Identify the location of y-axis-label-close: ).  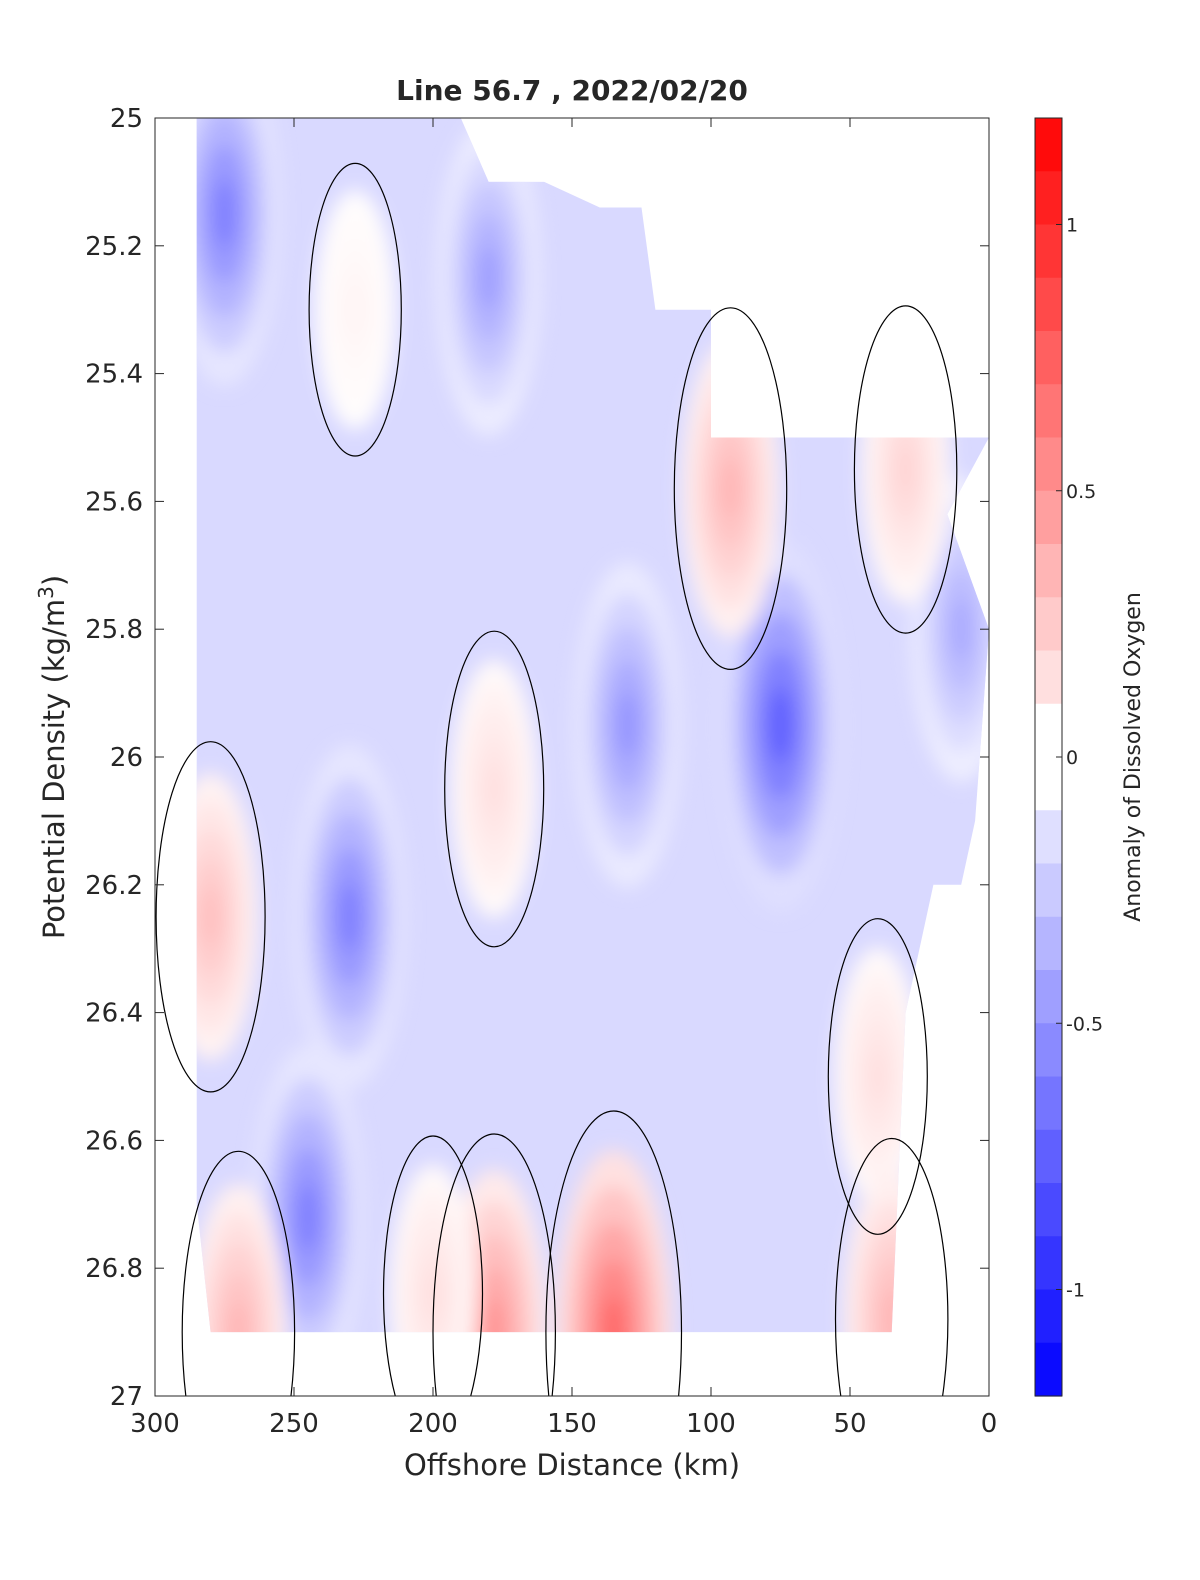
(54, 580).